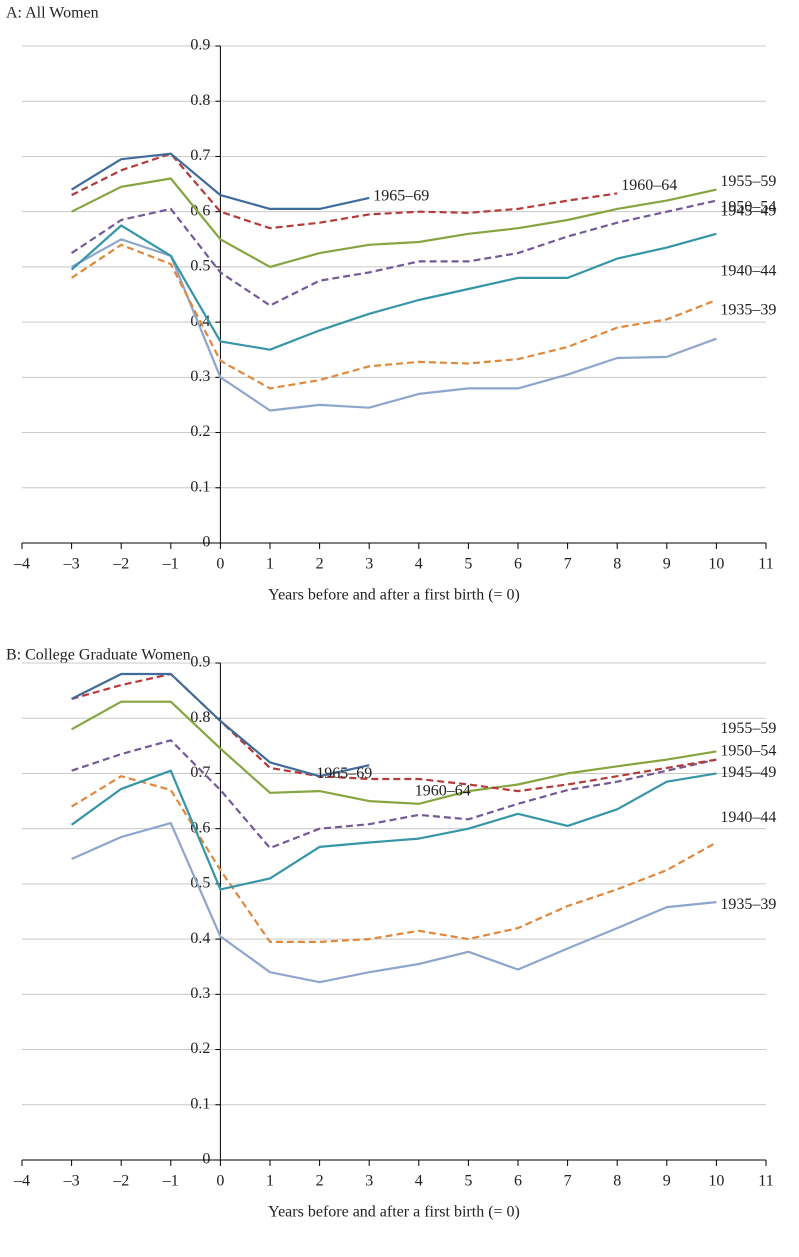 This screenshot has width=799, height=1257. I want to click on y-tick-label: 0.4, so click(200, 938).